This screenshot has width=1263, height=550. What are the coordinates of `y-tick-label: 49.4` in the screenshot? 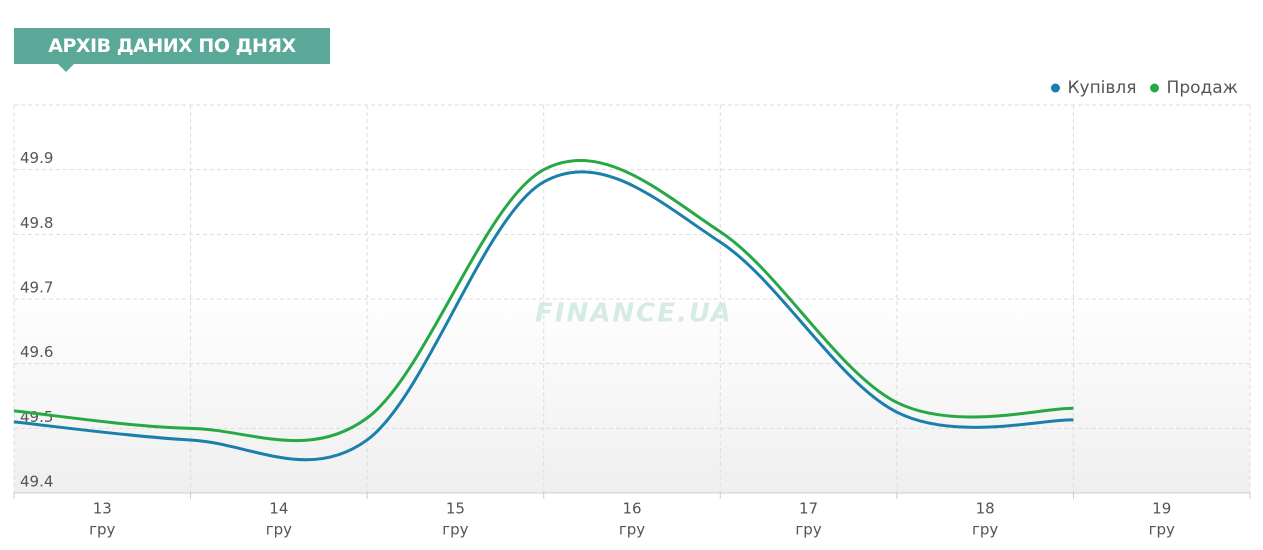 It's located at (36, 482).